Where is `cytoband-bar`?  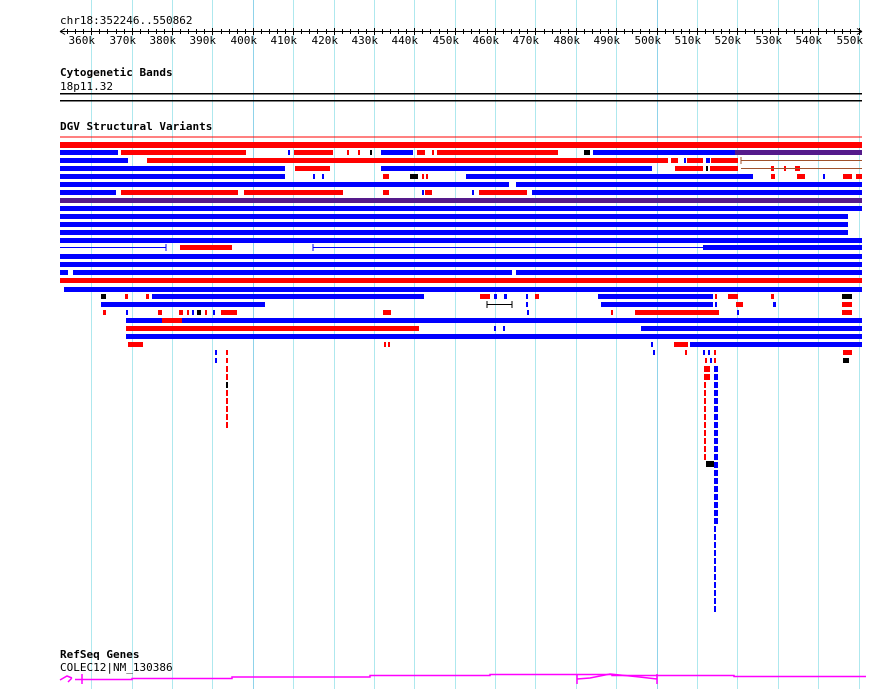 cytoband-bar is located at coordinates (461, 94).